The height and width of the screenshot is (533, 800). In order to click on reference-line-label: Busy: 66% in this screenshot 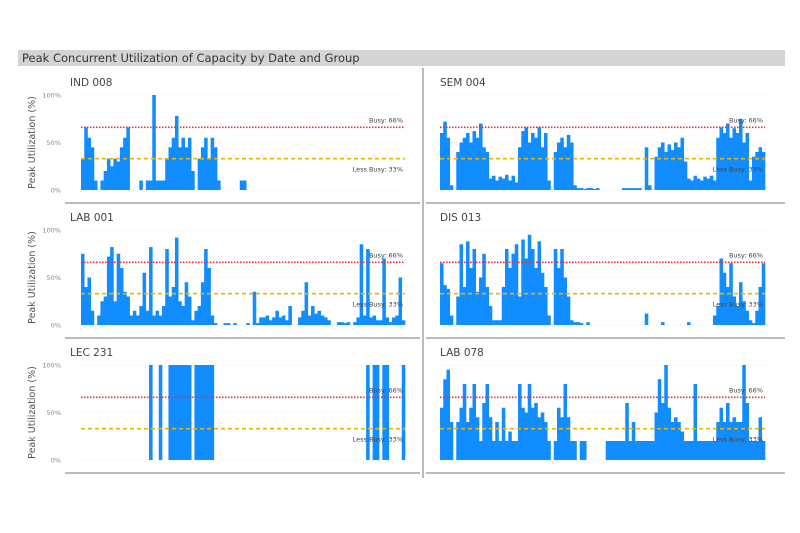, I will do `click(746, 120)`.